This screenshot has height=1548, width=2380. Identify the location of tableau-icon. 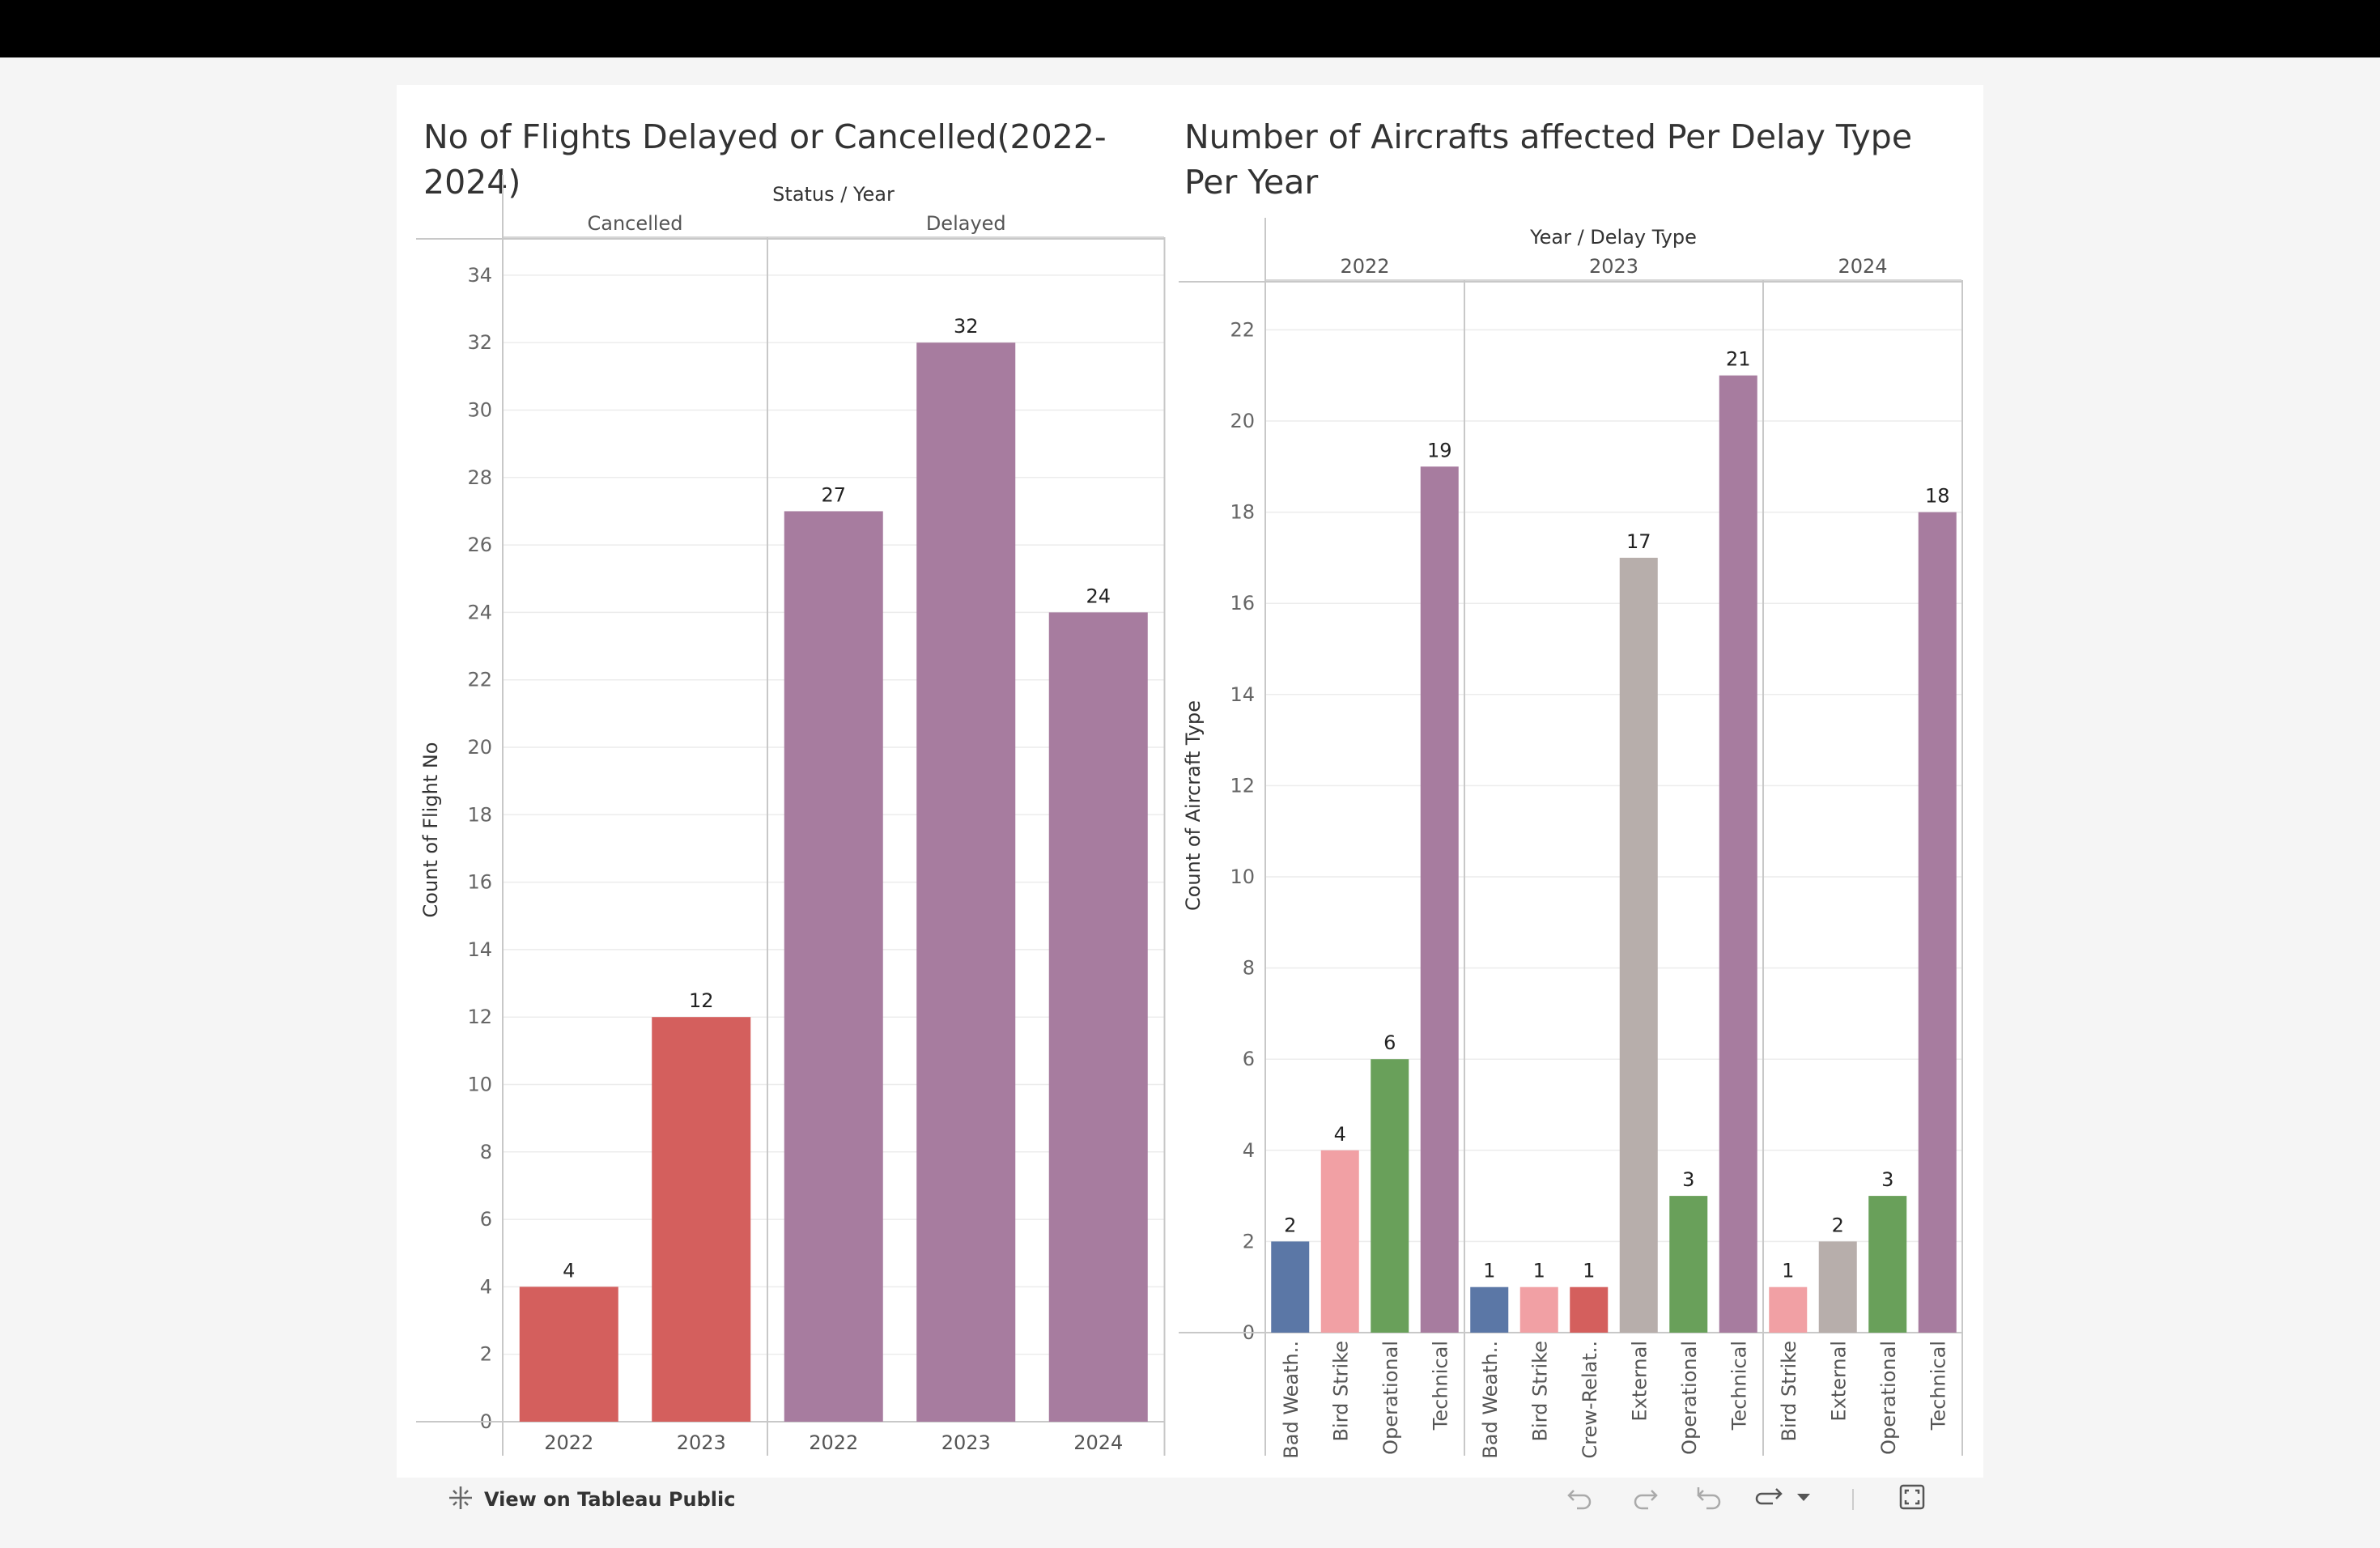
(460, 1499).